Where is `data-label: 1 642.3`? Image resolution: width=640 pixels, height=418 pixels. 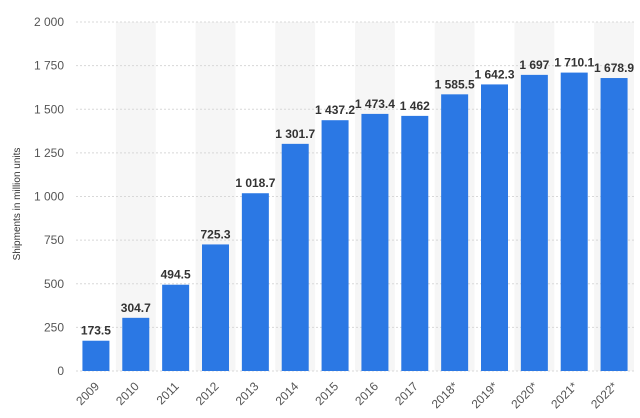
data-label: 1 642.3 is located at coordinates (494, 74).